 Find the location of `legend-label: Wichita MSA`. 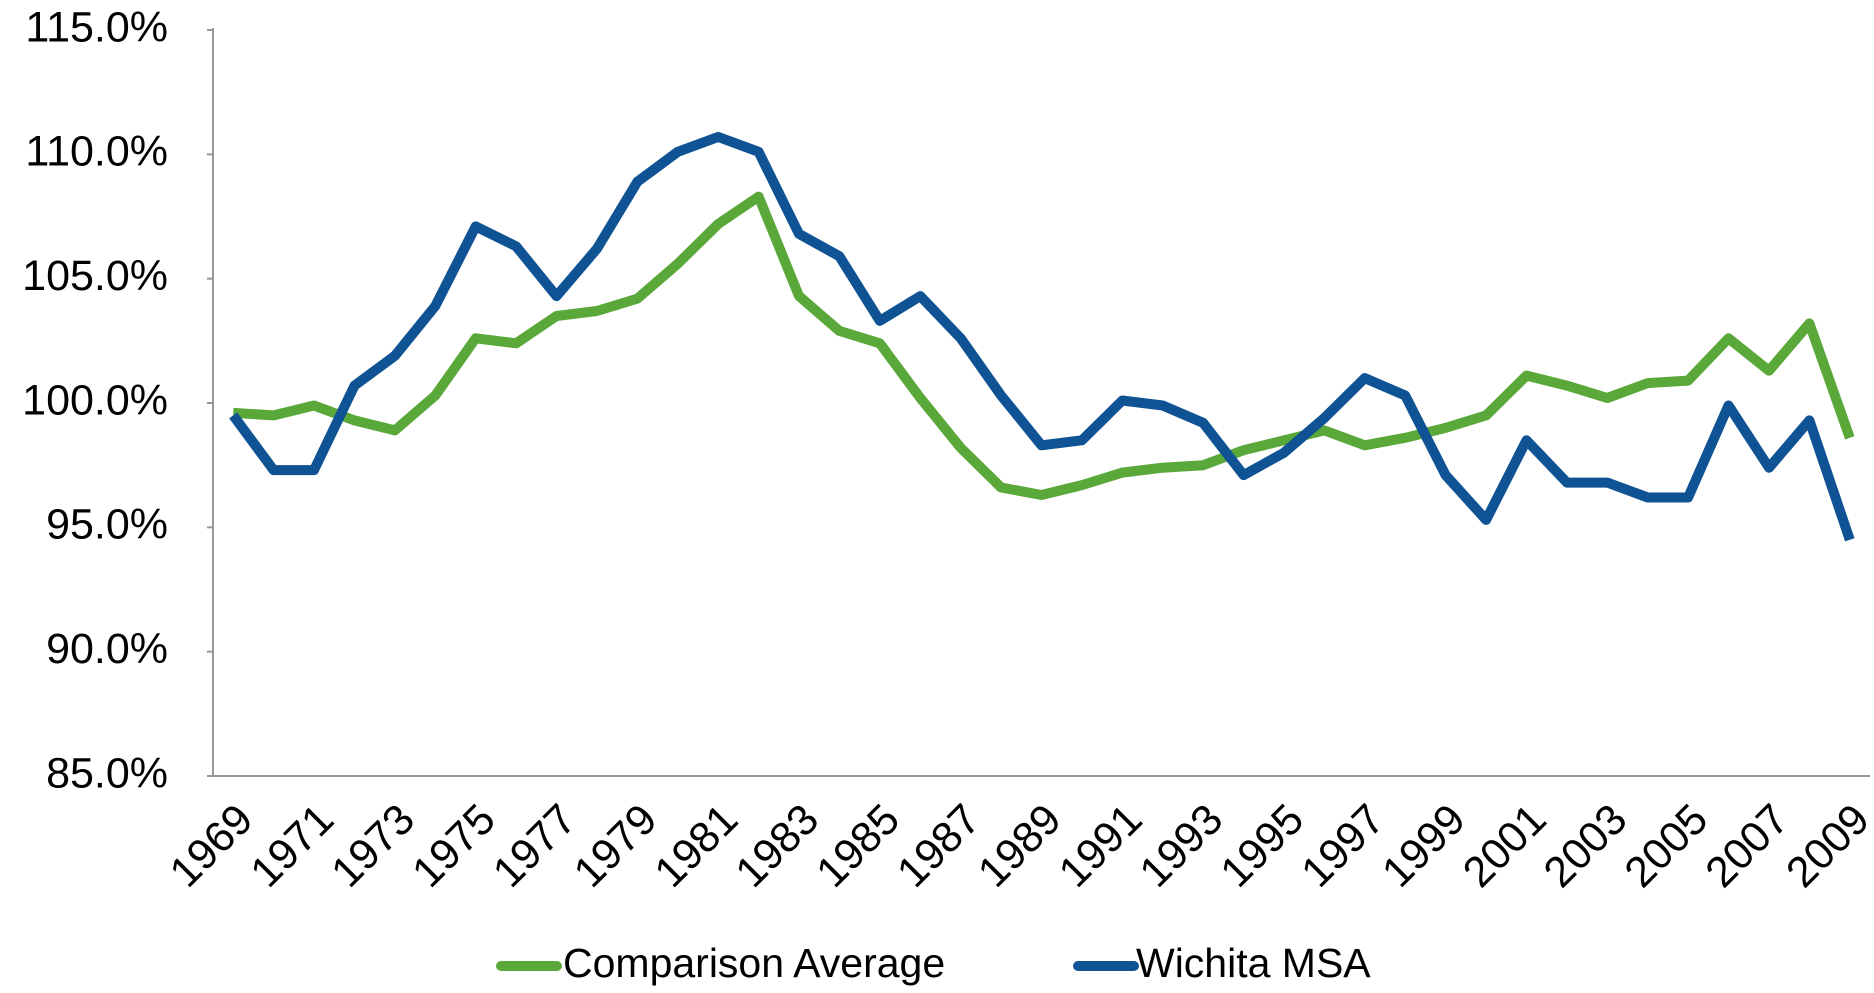

legend-label: Wichita MSA is located at coordinates (1253, 963).